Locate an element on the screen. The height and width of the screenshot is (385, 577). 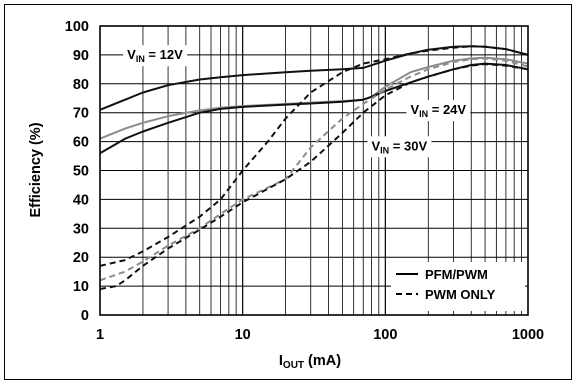
y-tick-label: 50 is located at coordinates (81, 172).